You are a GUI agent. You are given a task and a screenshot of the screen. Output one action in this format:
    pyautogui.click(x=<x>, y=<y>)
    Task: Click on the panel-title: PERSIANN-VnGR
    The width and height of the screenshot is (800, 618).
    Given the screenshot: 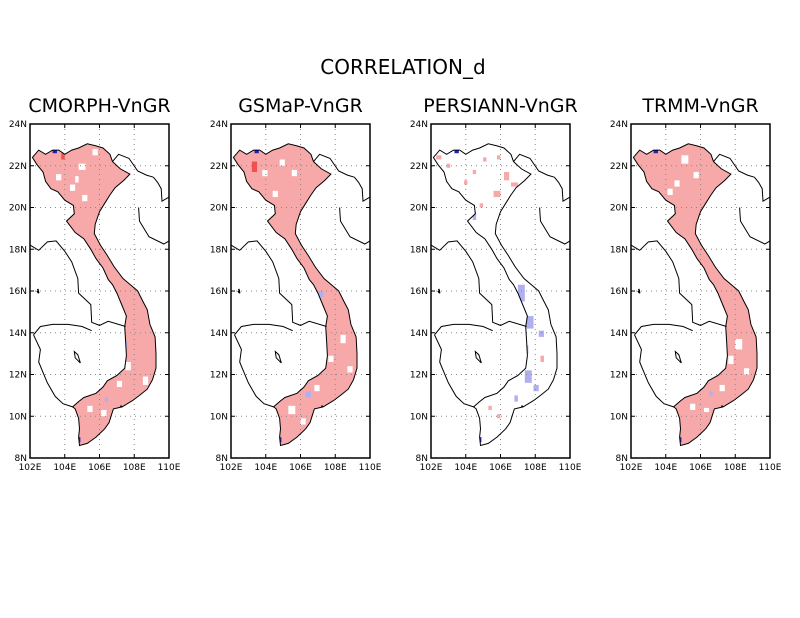 What is the action you would take?
    pyautogui.click(x=500, y=106)
    